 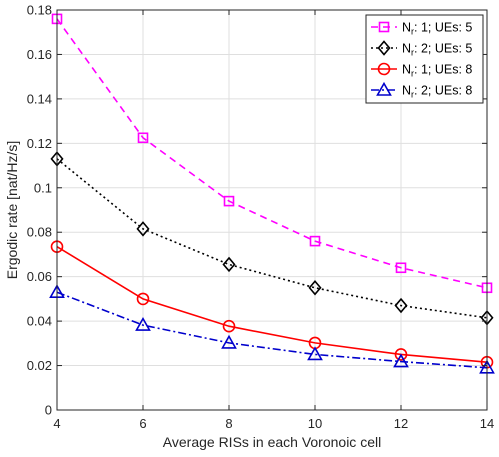 What do you see at coordinates (39, 232) in the screenshot?
I see `y-tick-label: 0.08` at bounding box center [39, 232].